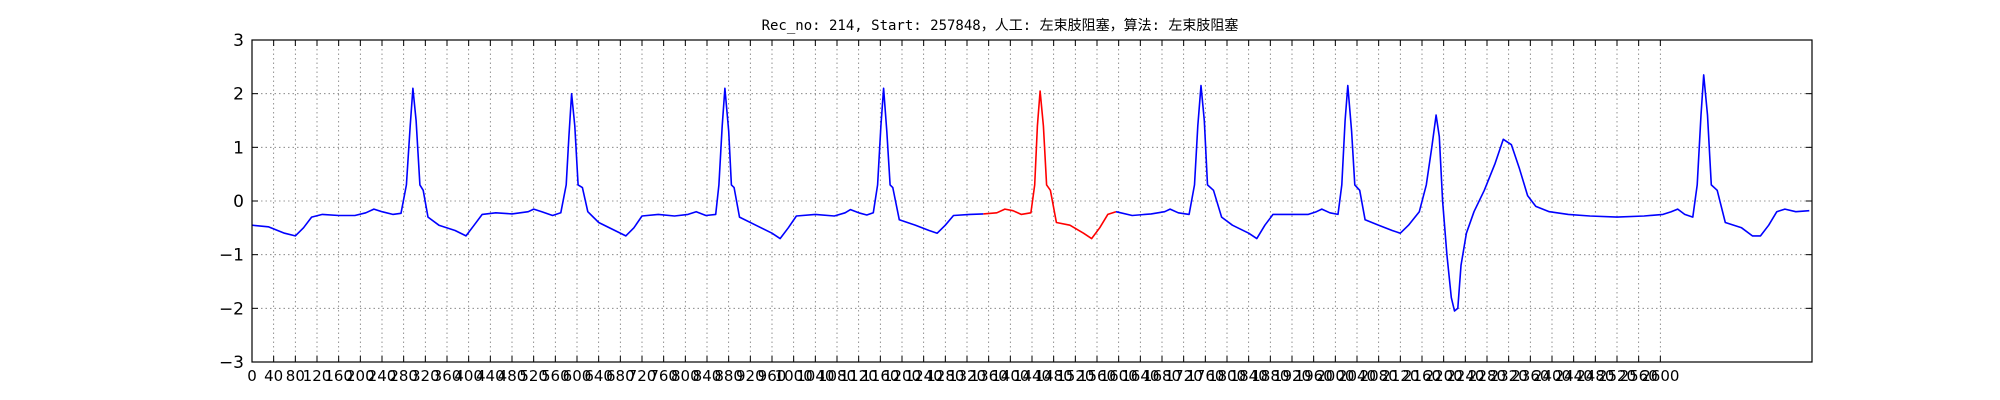 The image size is (2000, 400). Describe the element at coordinates (880, 376) in the screenshot. I see `x-tick-label: 1160` at that location.